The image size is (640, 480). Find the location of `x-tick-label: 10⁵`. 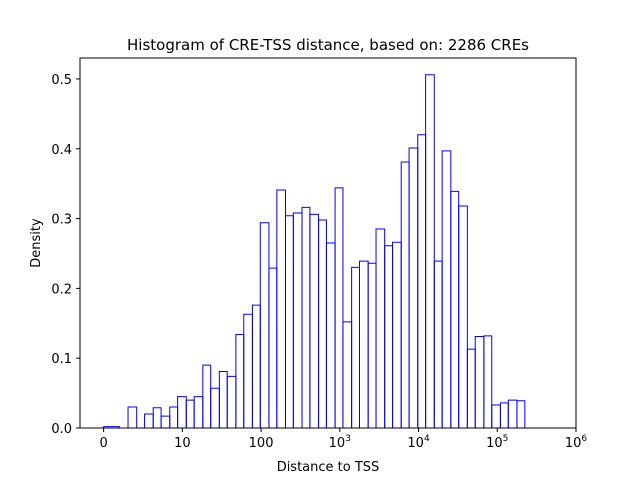

x-tick-label: 10⁵ is located at coordinates (497, 442).